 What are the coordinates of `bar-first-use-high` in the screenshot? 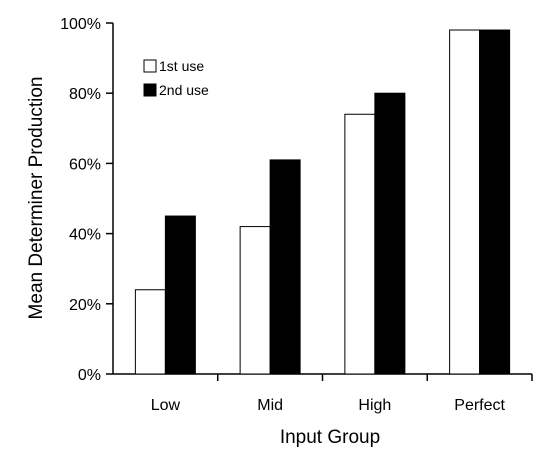 It's located at (360, 244).